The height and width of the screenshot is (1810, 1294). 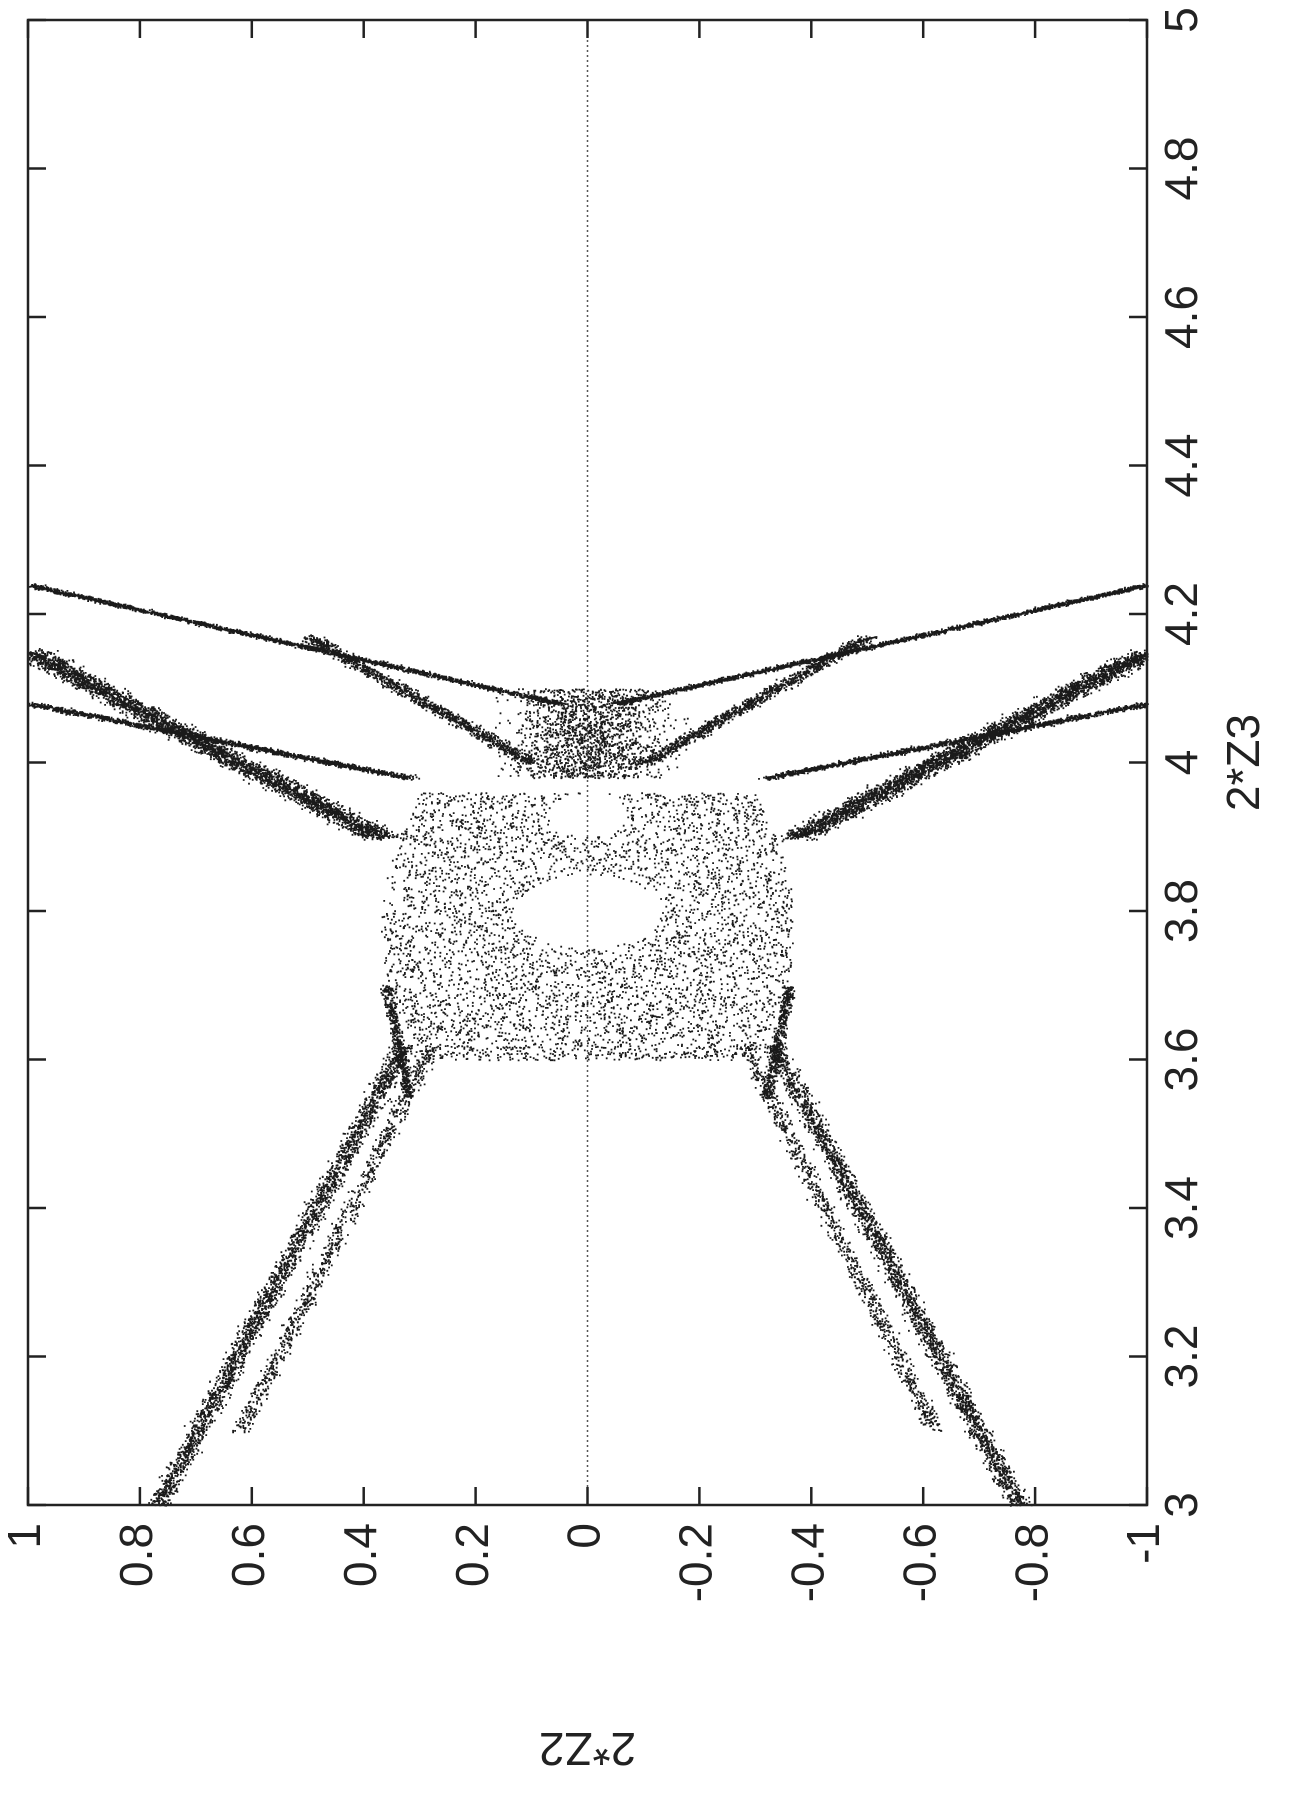 What do you see at coordinates (1181, 614) in the screenshot?
I see `x-tick-label: 4.2` at bounding box center [1181, 614].